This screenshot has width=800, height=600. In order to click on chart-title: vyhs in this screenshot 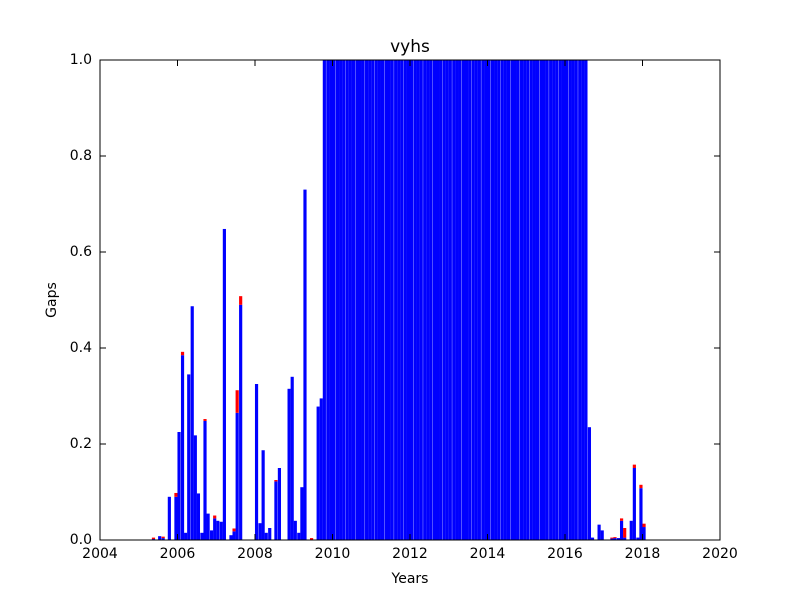, I will do `click(410, 47)`.